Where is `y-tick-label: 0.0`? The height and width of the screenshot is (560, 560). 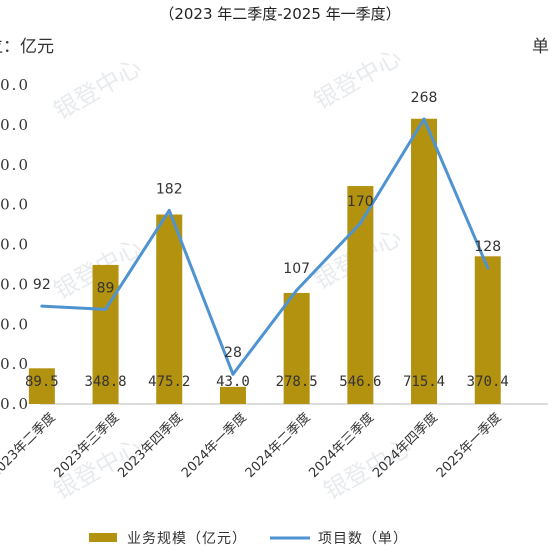
y-tick-label: 0.0 is located at coordinates (15, 404).